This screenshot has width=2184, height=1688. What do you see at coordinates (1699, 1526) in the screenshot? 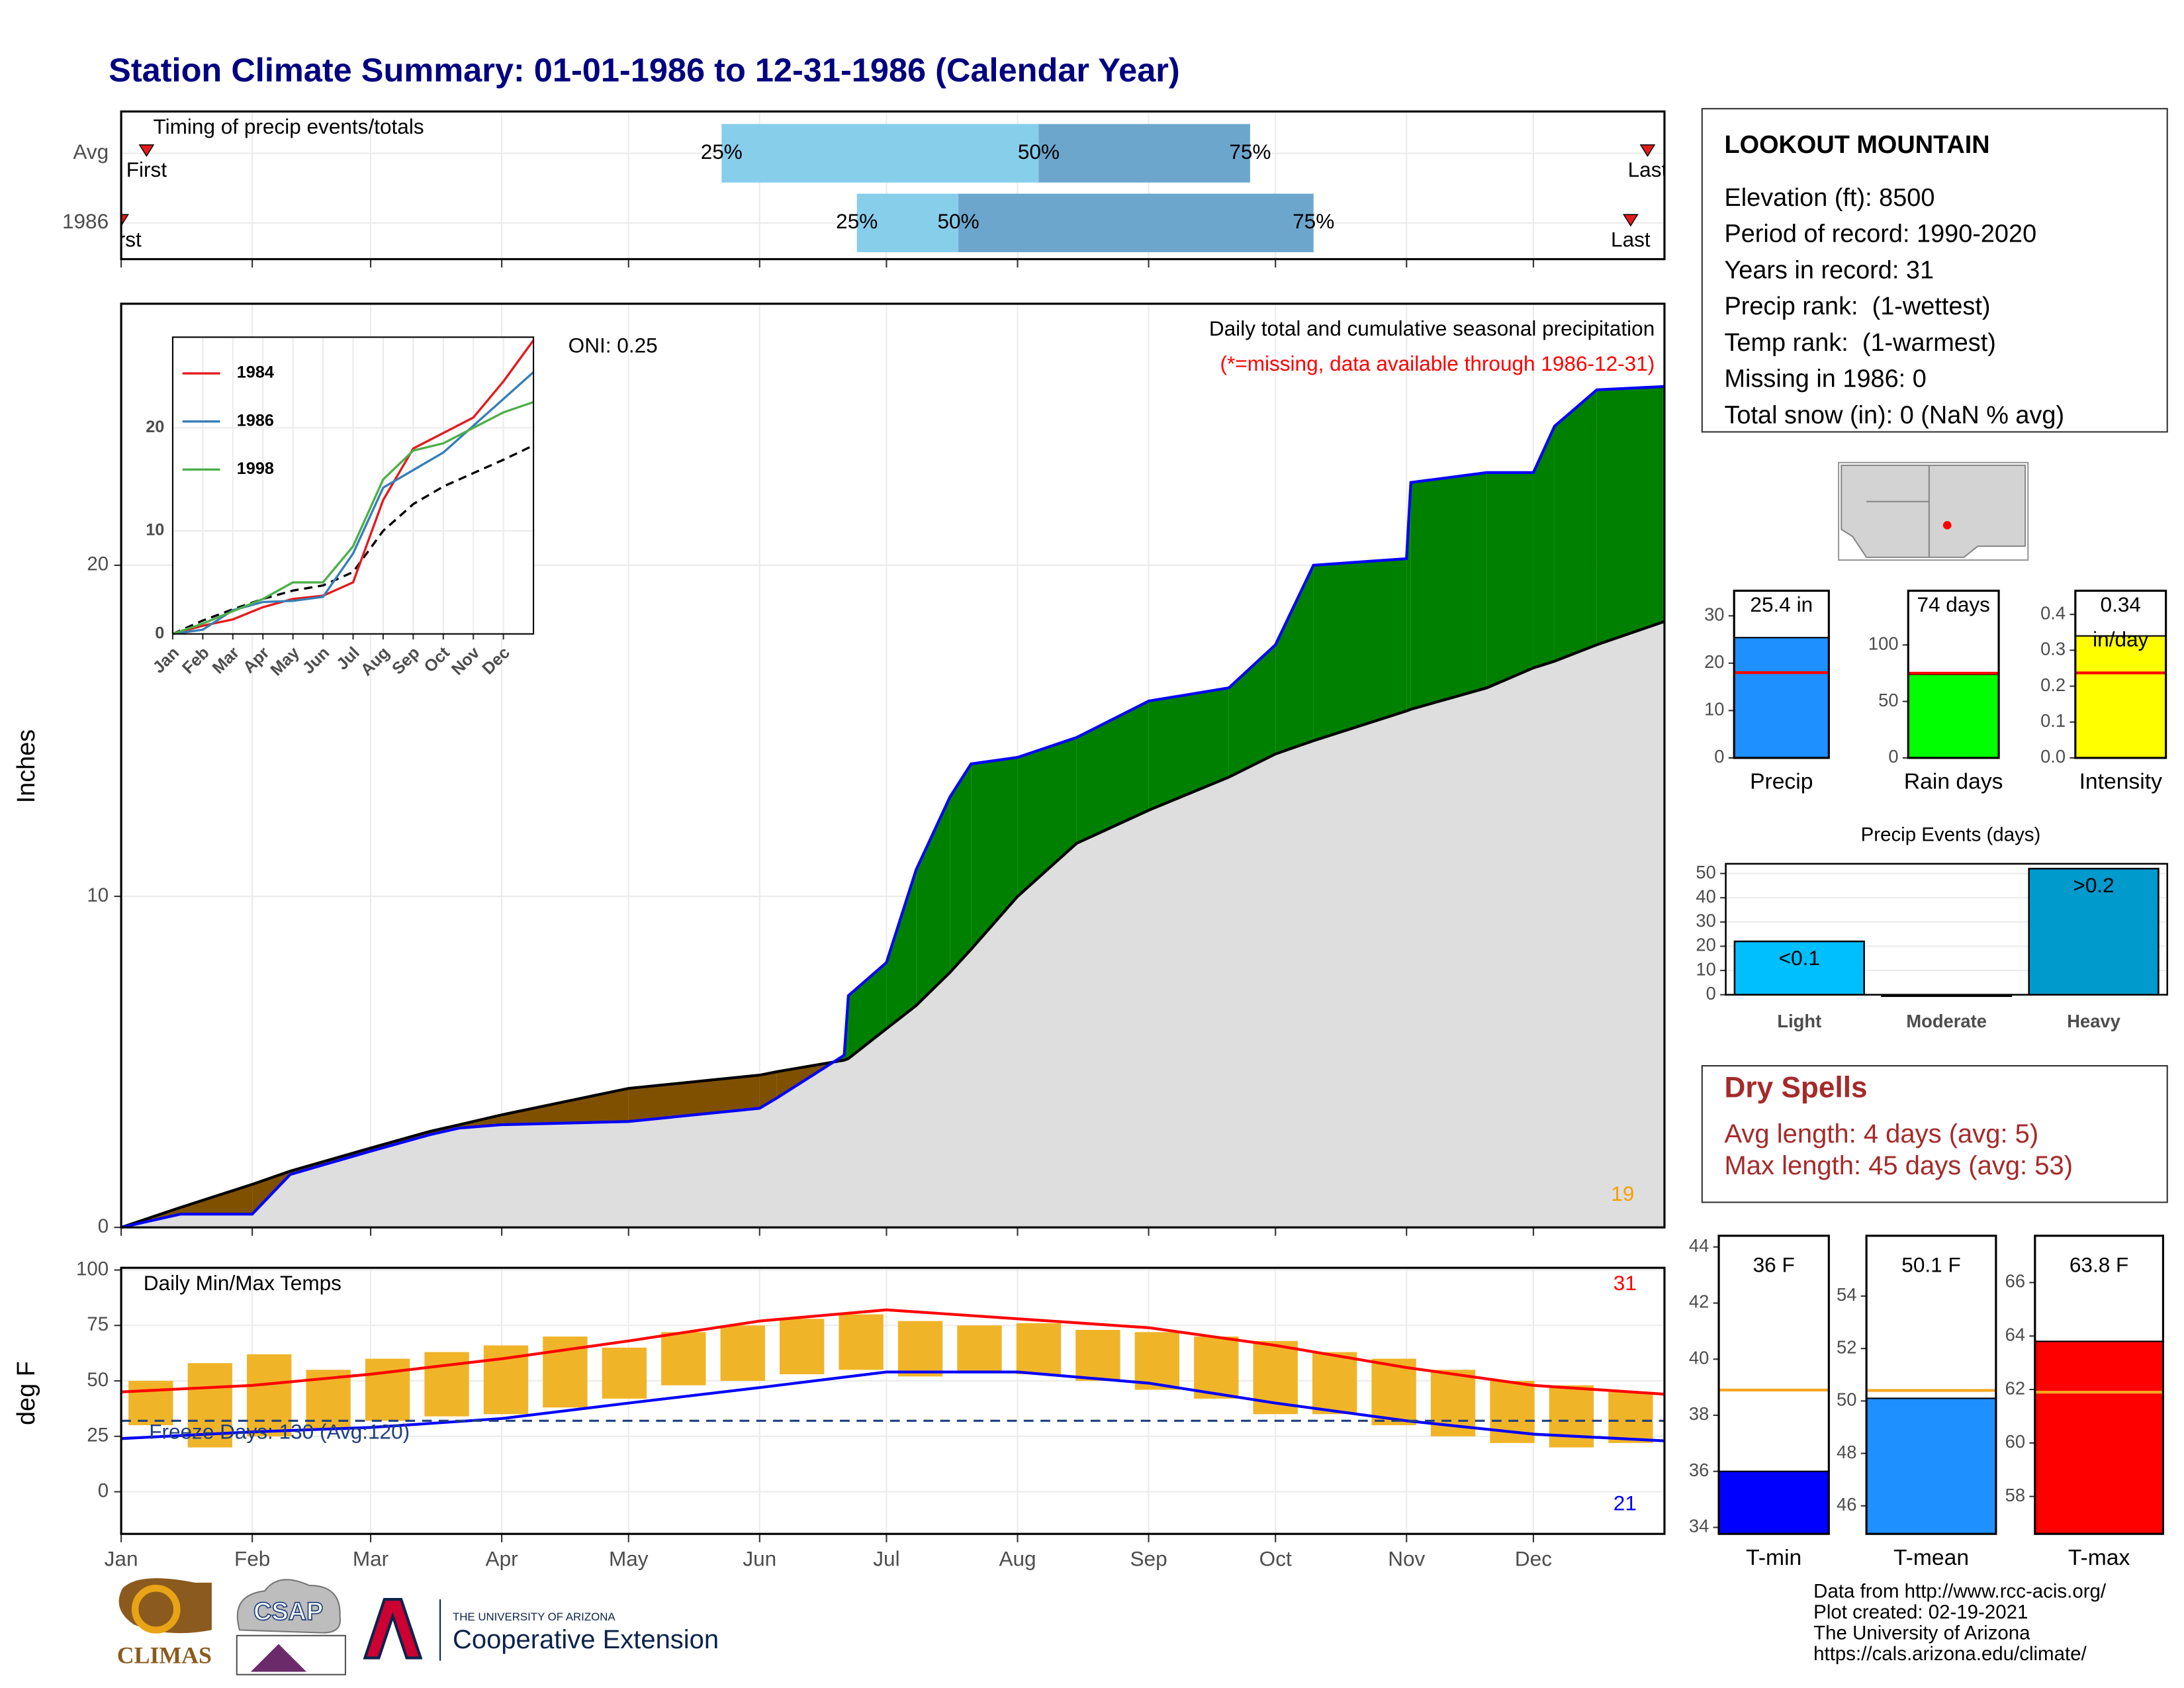
I see `y-tick-label: 34` at bounding box center [1699, 1526].